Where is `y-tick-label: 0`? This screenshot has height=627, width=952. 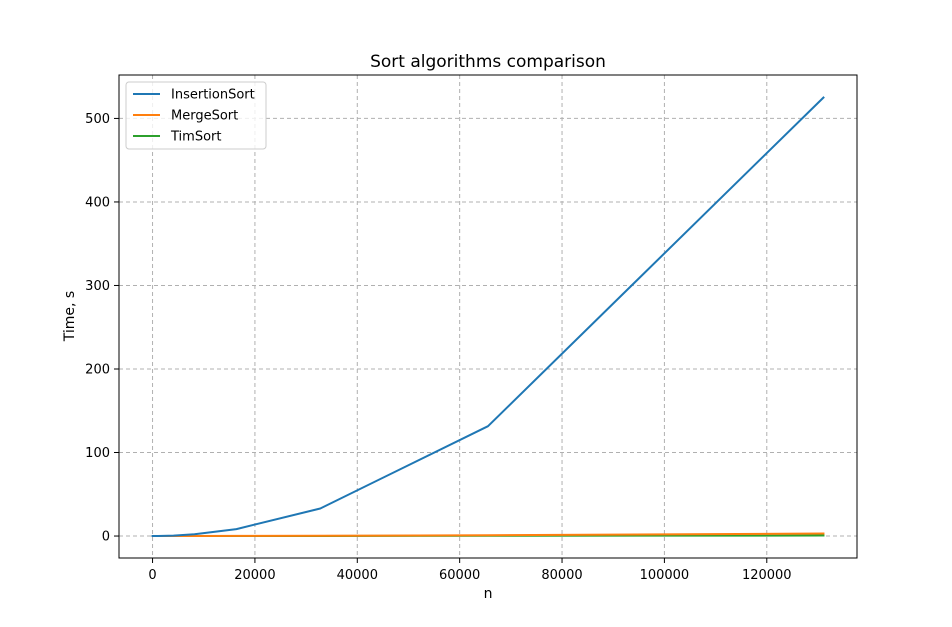
y-tick-label: 0 is located at coordinates (106, 537).